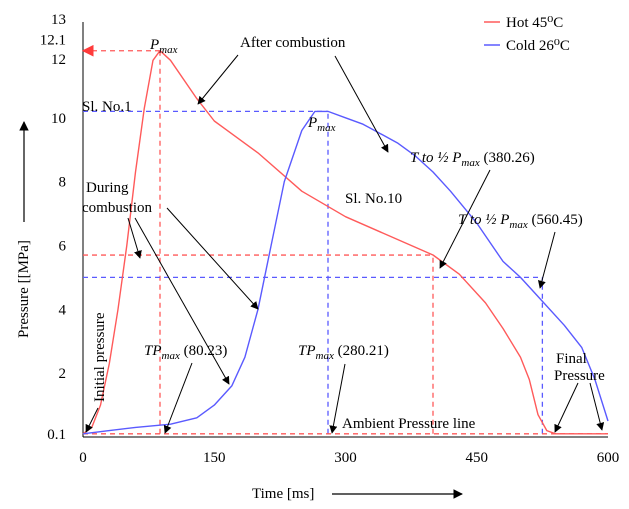  I want to click on ambient-pressure-label: Ambient Pressure line, so click(409, 424).